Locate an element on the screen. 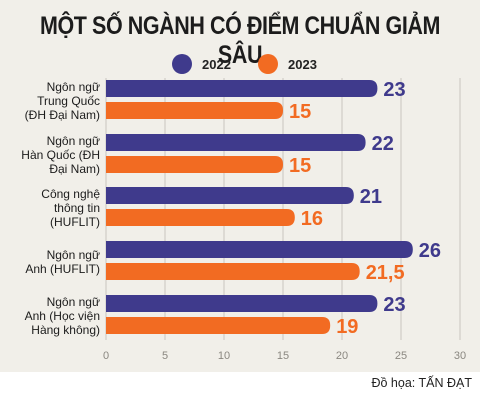  category-label: Ngôn ngữ Anh (HUFLIT) is located at coordinates (52, 262).